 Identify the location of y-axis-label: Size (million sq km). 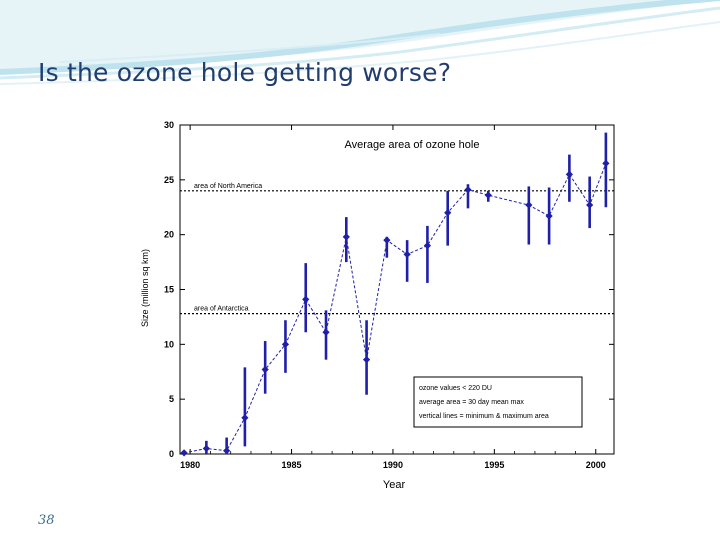
(145, 288).